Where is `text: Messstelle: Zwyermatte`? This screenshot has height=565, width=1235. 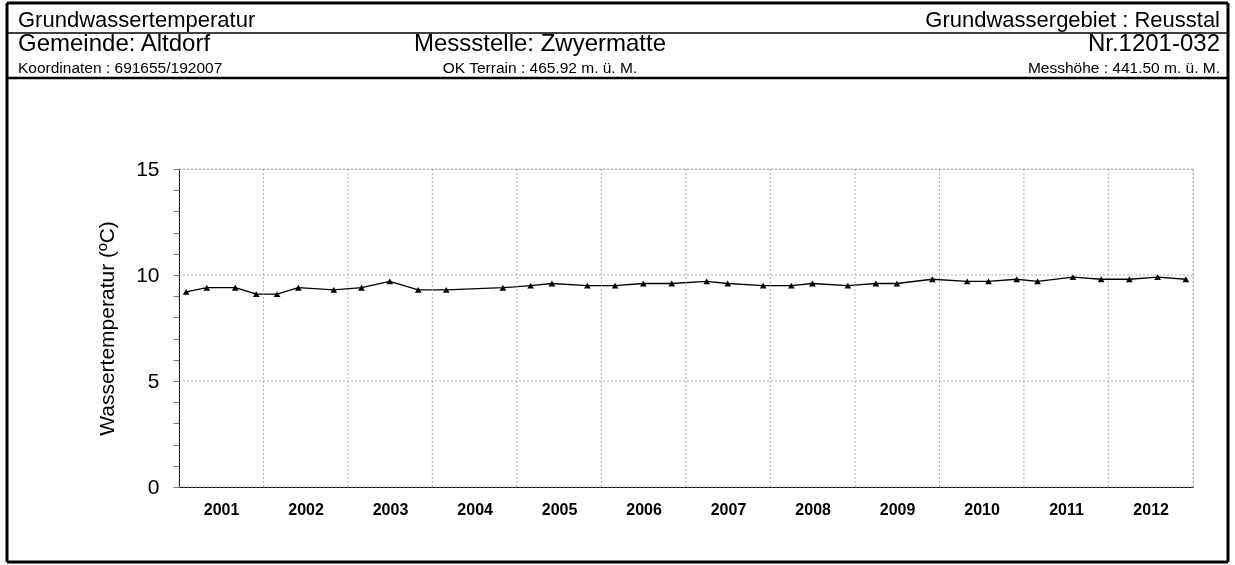
text: Messstelle: Zwyermatte is located at coordinates (540, 42).